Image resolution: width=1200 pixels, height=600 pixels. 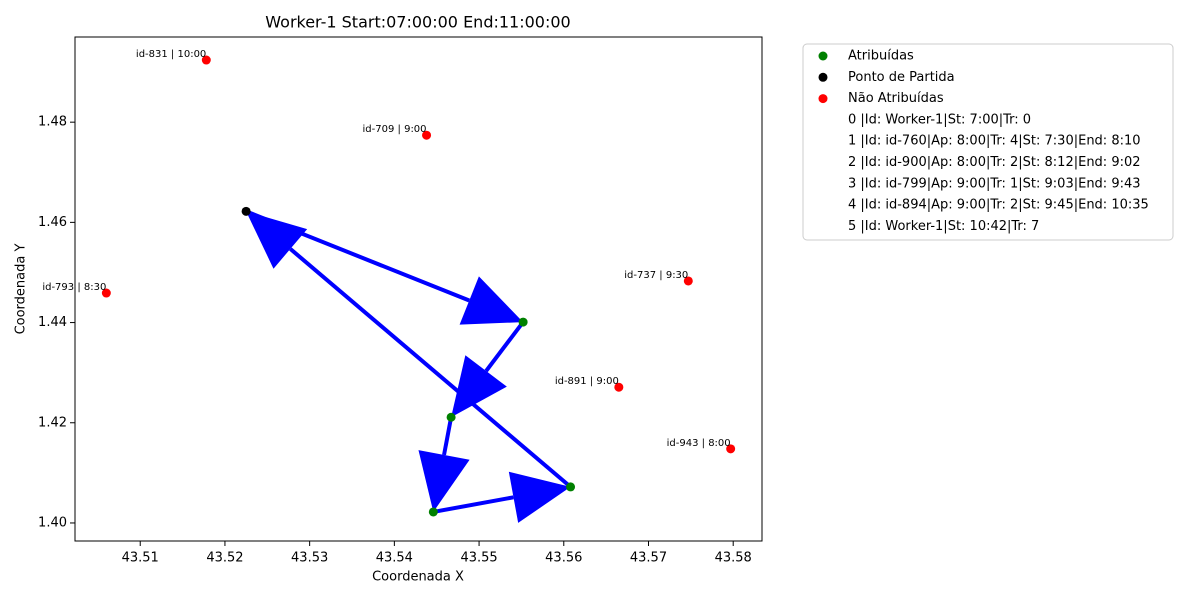 What do you see at coordinates (309, 558) in the screenshot?
I see `x-tick-label: 43.53` at bounding box center [309, 558].